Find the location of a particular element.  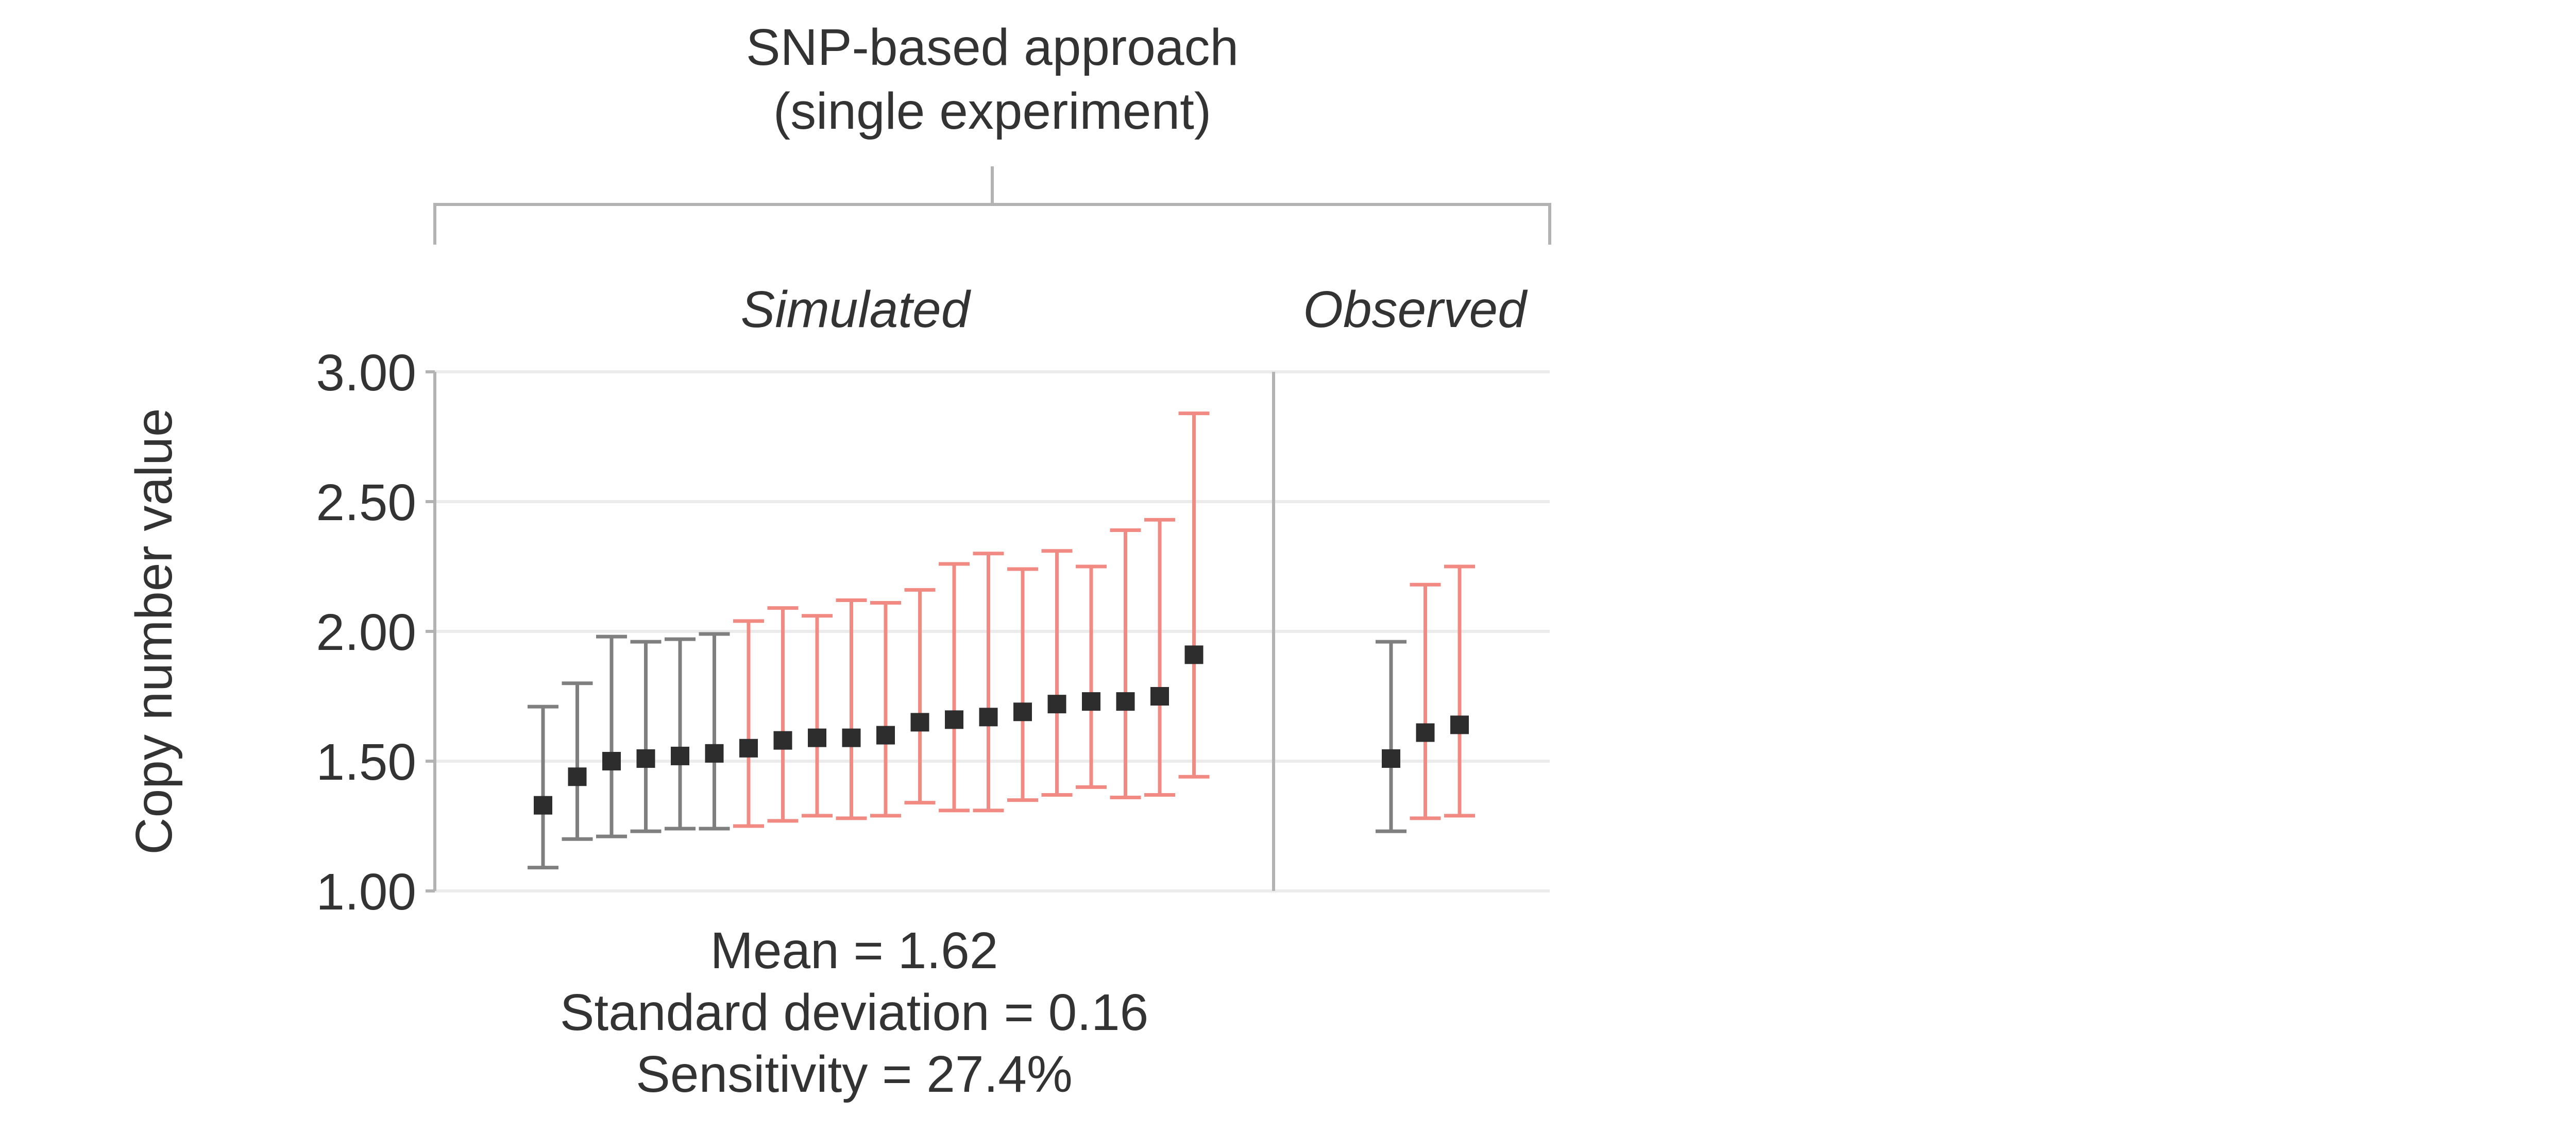

panel-label-observed: Observed is located at coordinates (1415, 309).